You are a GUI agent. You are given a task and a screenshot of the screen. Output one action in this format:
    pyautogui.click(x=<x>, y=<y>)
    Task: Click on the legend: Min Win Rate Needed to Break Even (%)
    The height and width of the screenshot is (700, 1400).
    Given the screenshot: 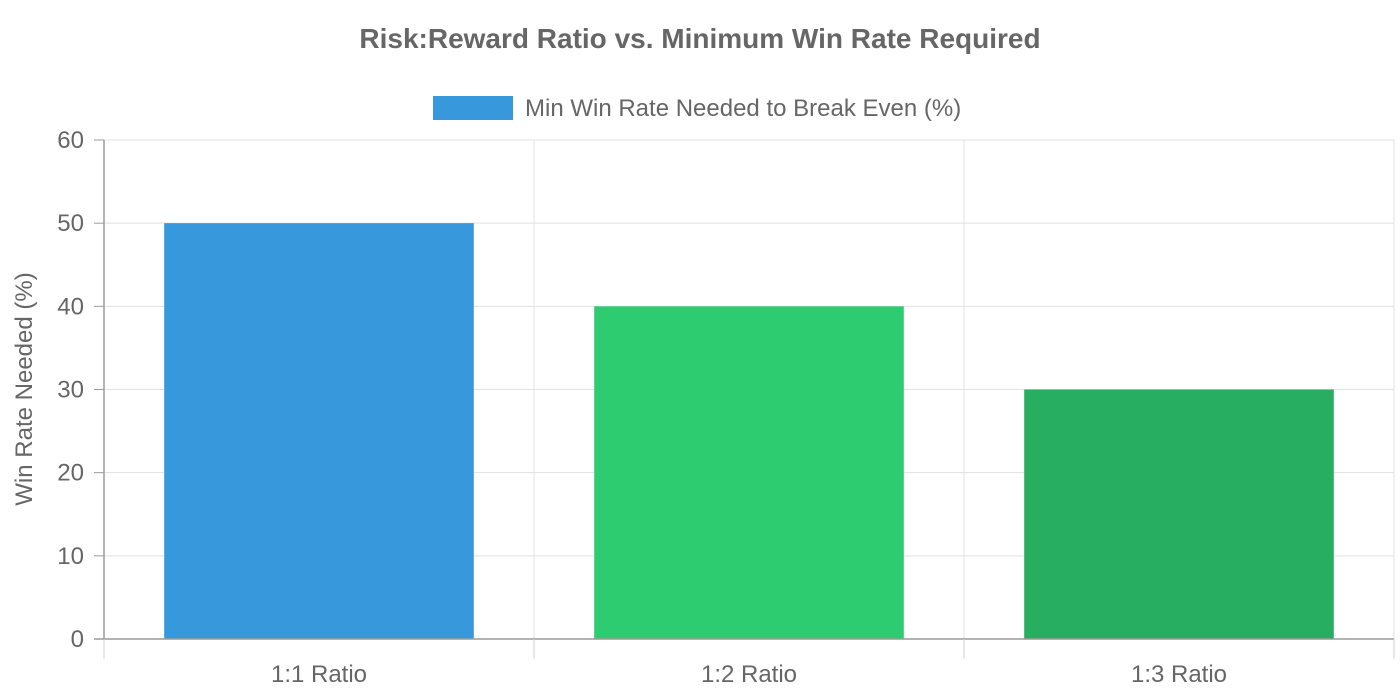 What is the action you would take?
    pyautogui.click(x=697, y=108)
    